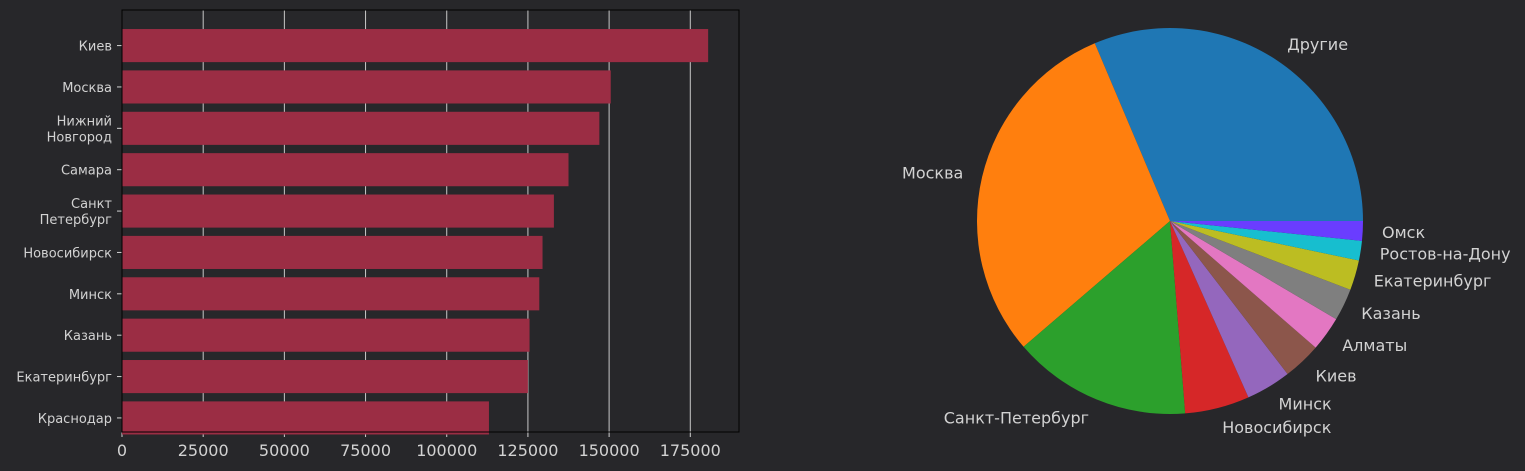 Image resolution: width=1525 pixels, height=471 pixels. What do you see at coordinates (87, 88) in the screenshot?
I see `y-tick-label: Москва` at bounding box center [87, 88].